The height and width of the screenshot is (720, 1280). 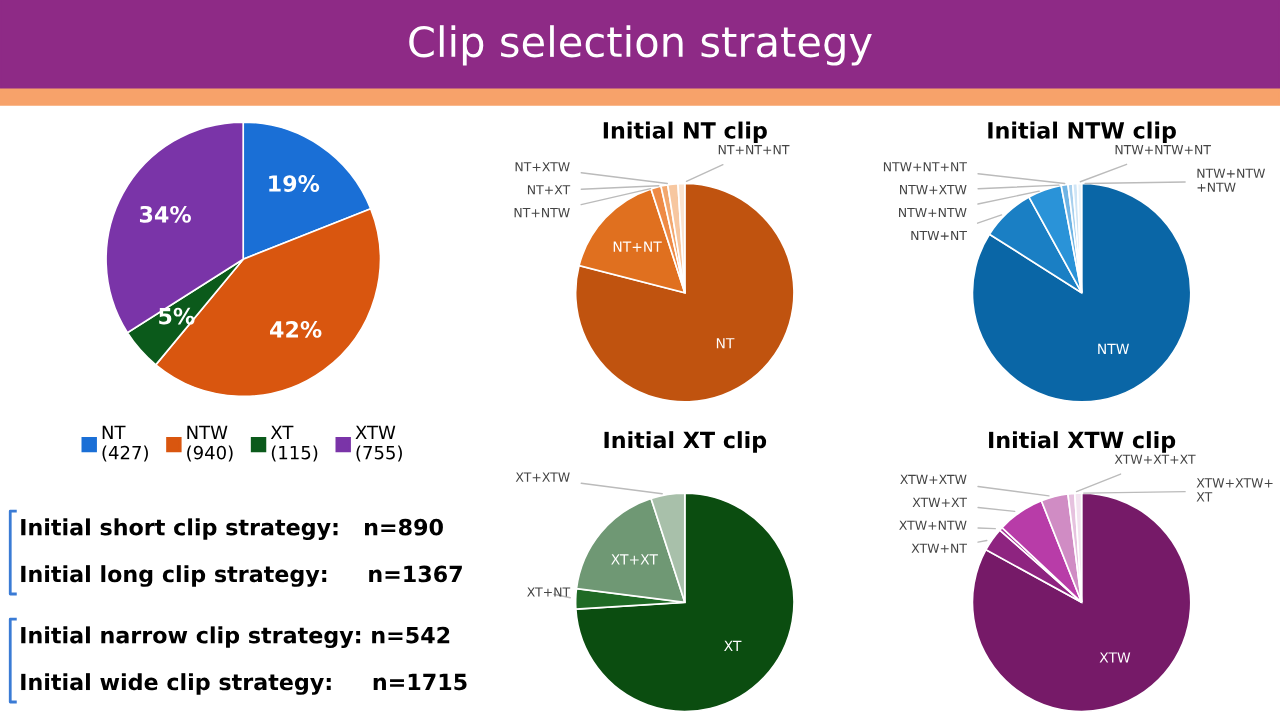 What do you see at coordinates (125, 443) in the screenshot?
I see `legend-label: NT (427)` at bounding box center [125, 443].